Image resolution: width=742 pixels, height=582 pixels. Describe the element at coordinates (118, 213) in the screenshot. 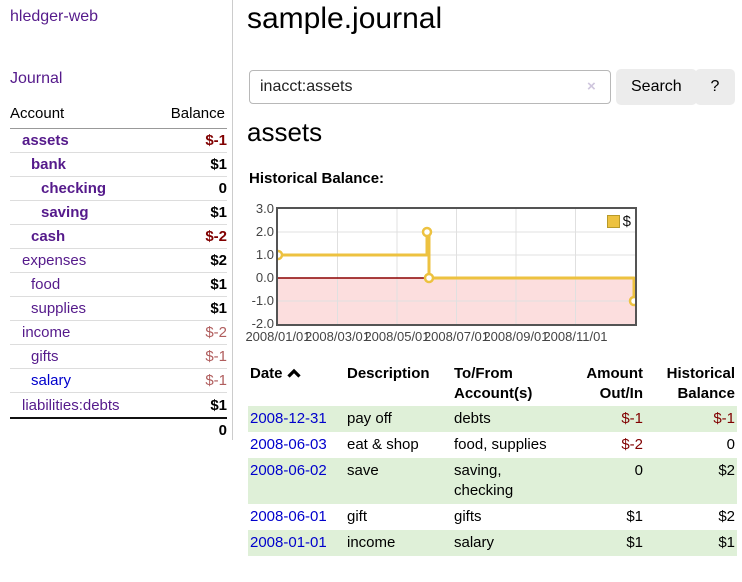

I see `account-row-saving: saving $1` at that location.